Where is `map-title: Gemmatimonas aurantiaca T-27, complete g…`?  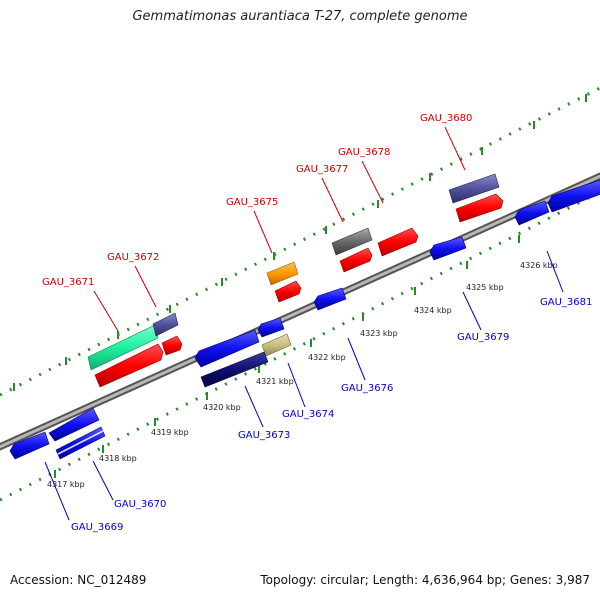
map-title: Gemmatimonas aurantiaca T-27, complete g… is located at coordinates (300, 16).